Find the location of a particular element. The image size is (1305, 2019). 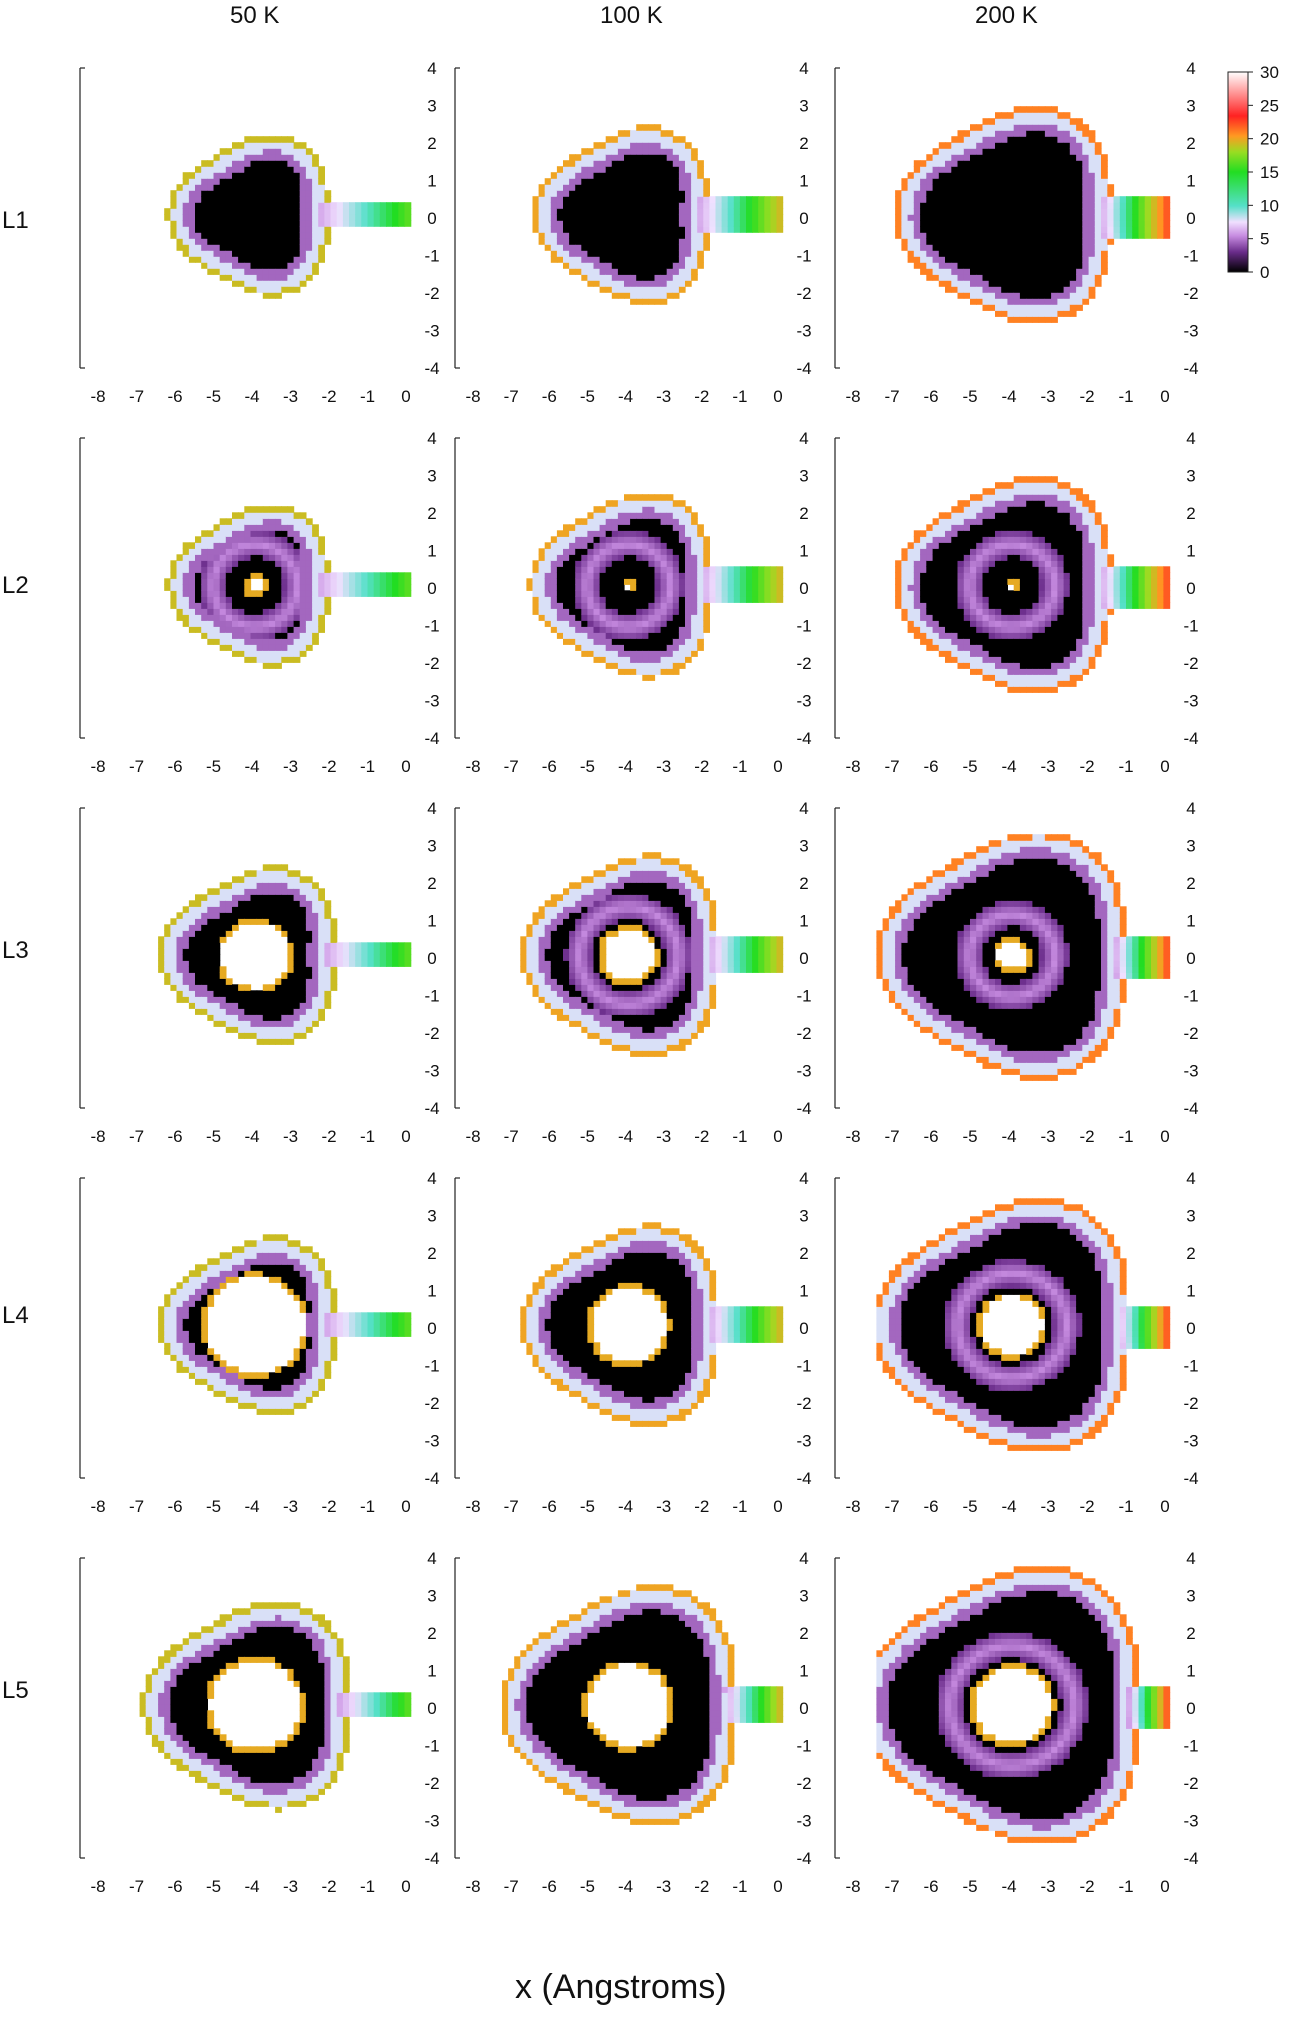

x-tick-label: -5 is located at coordinates (213, 766).